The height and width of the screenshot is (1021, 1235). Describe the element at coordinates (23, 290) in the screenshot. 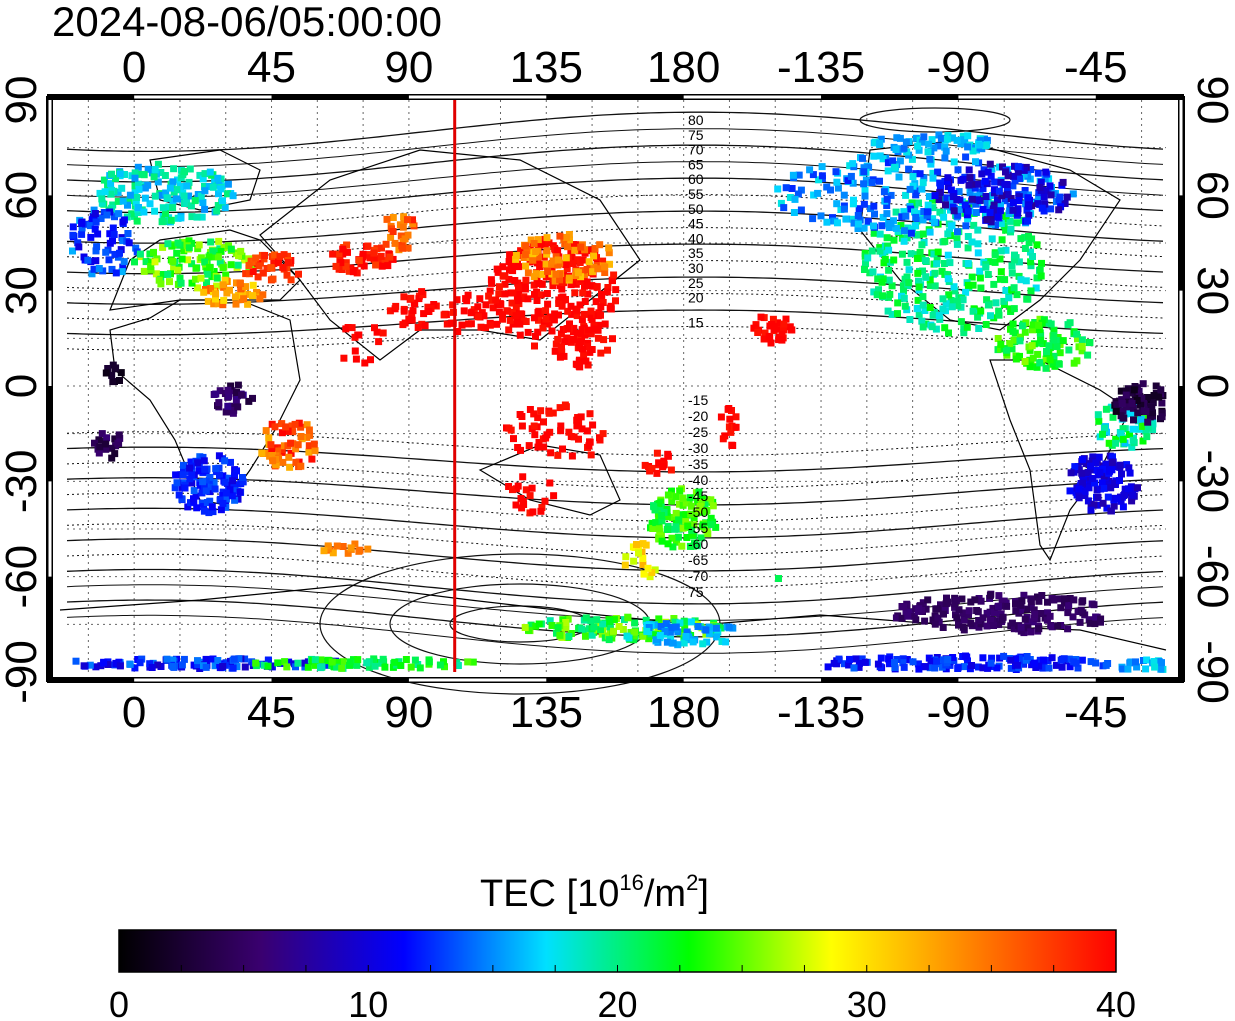

I see `y-tick-left: 30` at that location.